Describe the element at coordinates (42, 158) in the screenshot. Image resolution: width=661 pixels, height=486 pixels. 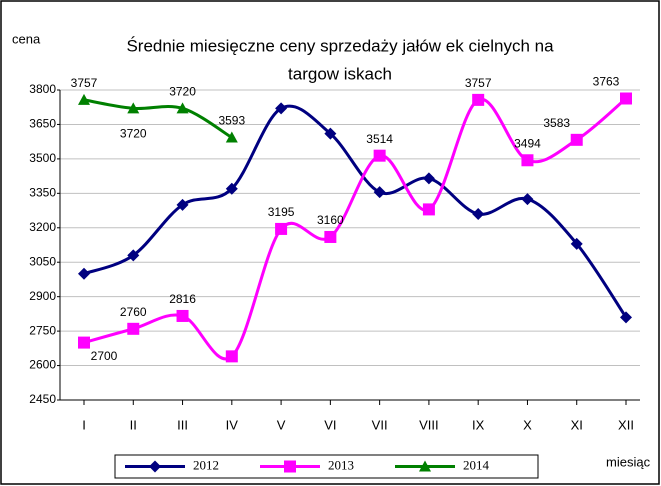
I see `y-tick-label: 3500` at that location.